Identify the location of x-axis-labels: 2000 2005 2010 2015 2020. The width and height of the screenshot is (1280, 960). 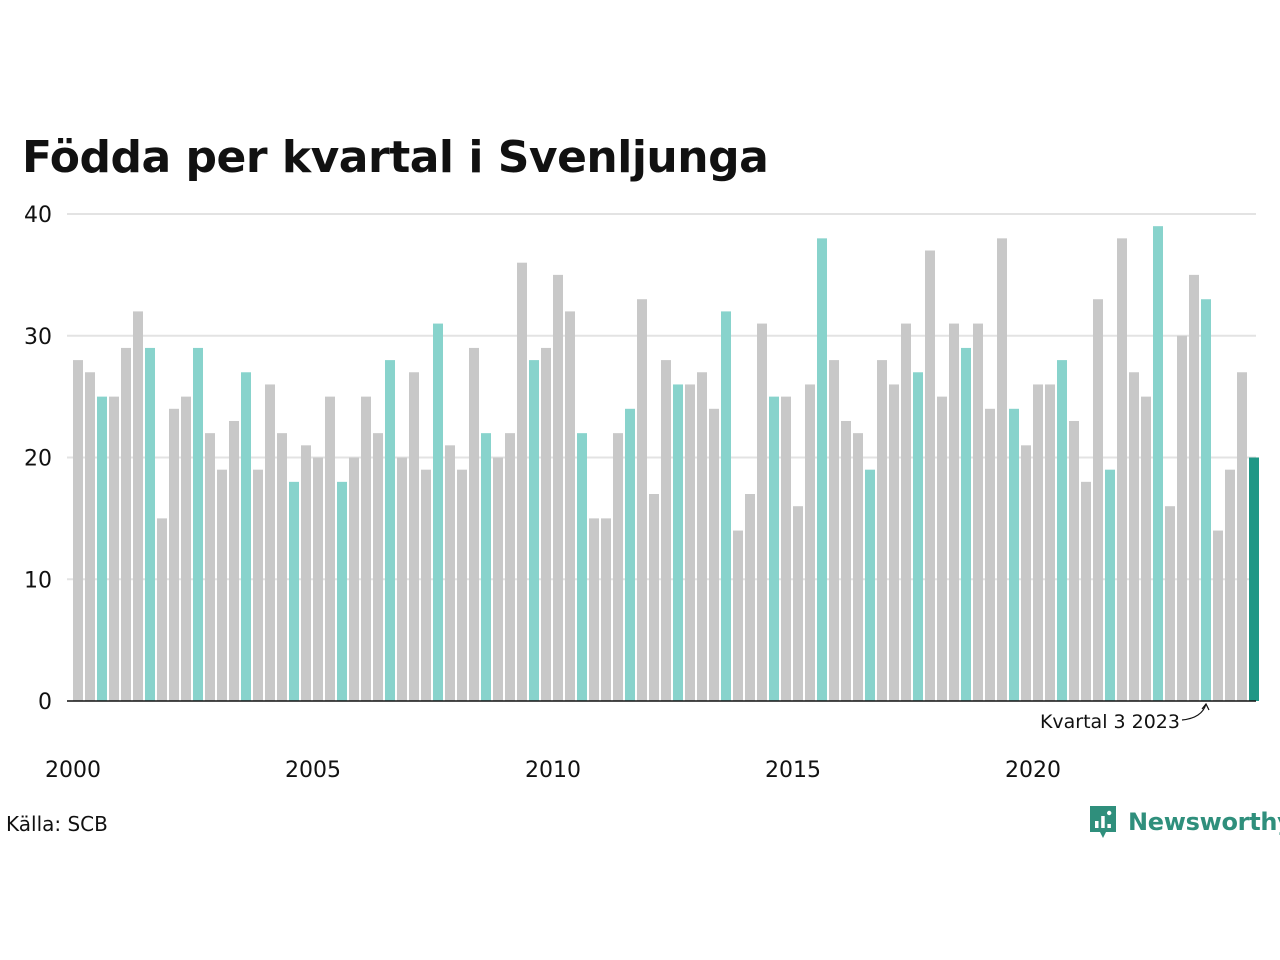
(553, 770).